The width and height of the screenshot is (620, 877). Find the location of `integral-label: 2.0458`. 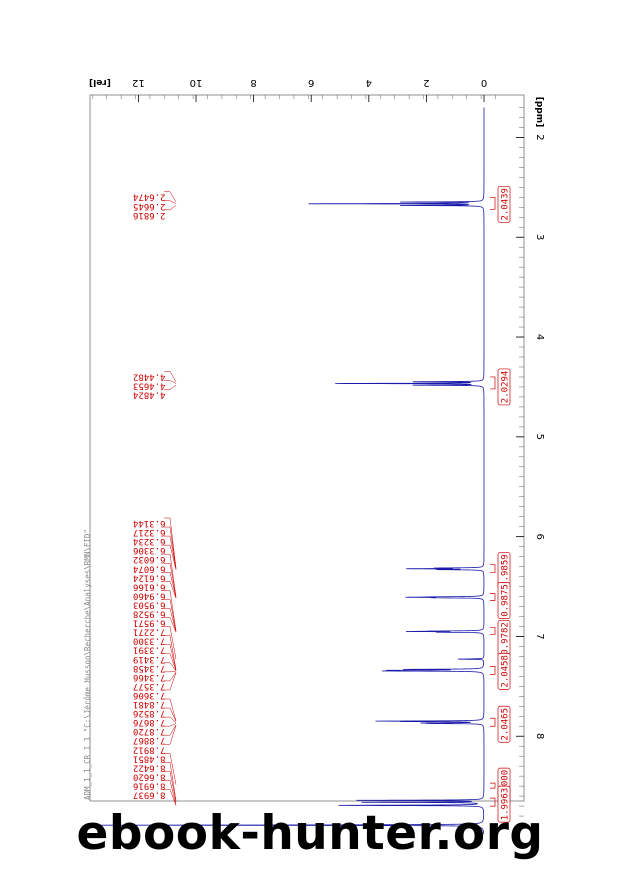

integral-label: 2.0458 is located at coordinates (504, 671).